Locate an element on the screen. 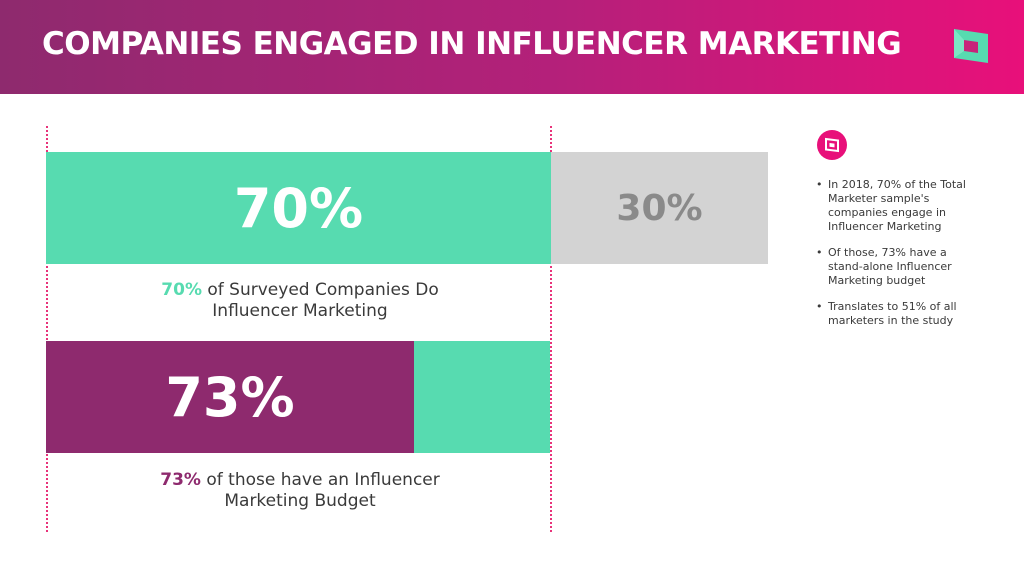 This screenshot has width=1024, height=576. brand-badge-icon is located at coordinates (832, 145).